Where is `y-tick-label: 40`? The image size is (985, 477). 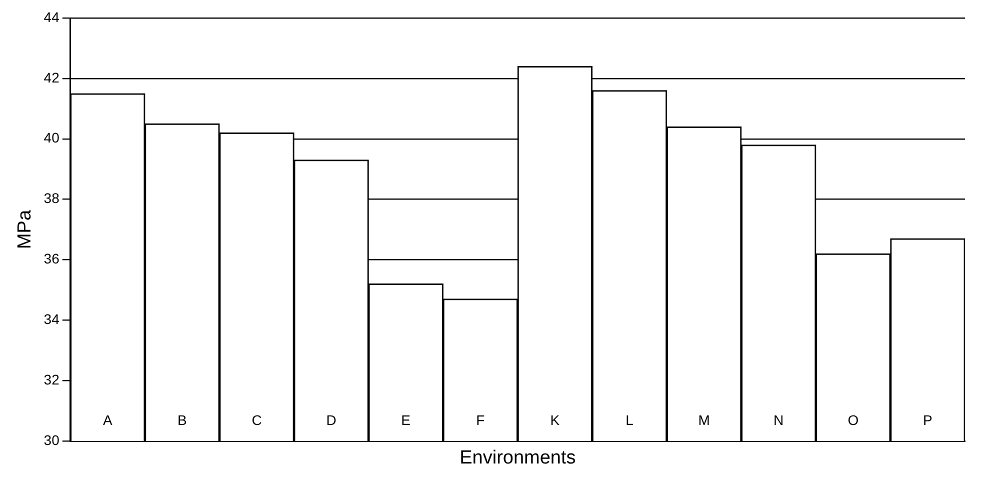
y-tick-label: 40 is located at coordinates (52, 138).